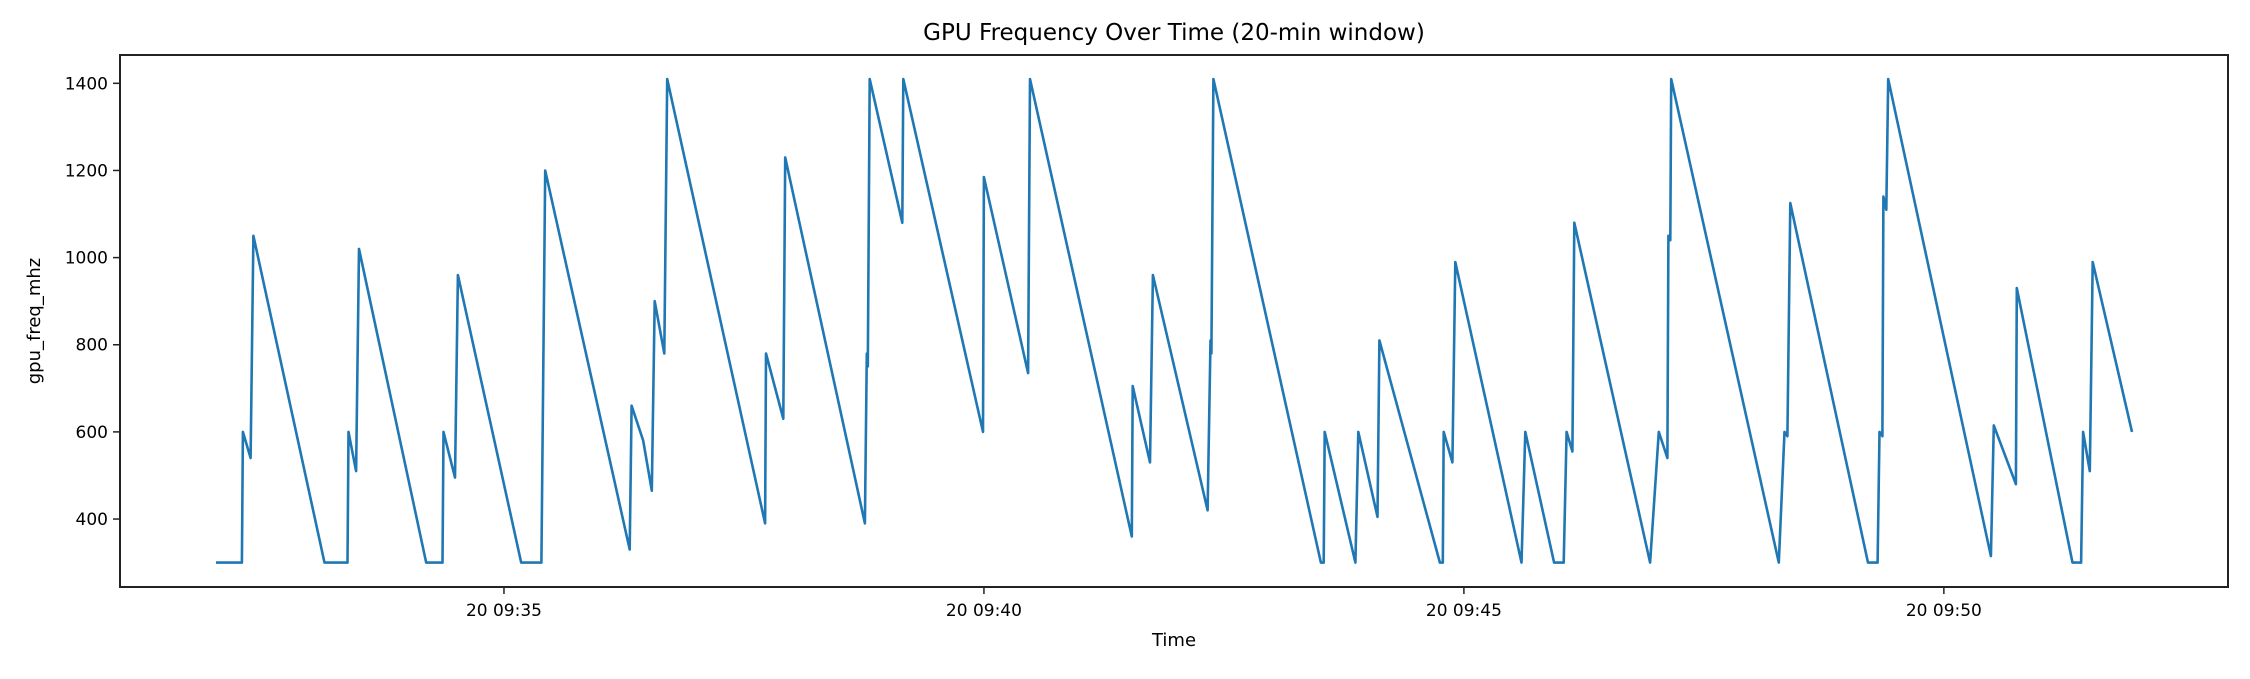 The width and height of the screenshot is (2250, 679). I want to click on y-tick-label: 400, so click(92, 520).